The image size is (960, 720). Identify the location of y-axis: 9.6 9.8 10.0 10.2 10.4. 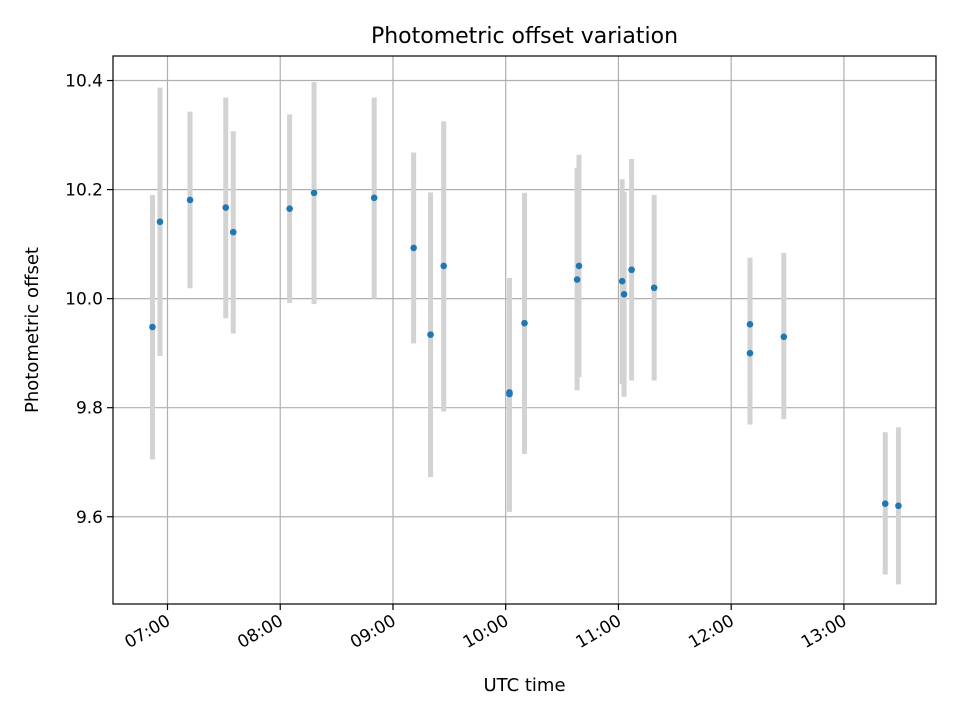
(89, 300).